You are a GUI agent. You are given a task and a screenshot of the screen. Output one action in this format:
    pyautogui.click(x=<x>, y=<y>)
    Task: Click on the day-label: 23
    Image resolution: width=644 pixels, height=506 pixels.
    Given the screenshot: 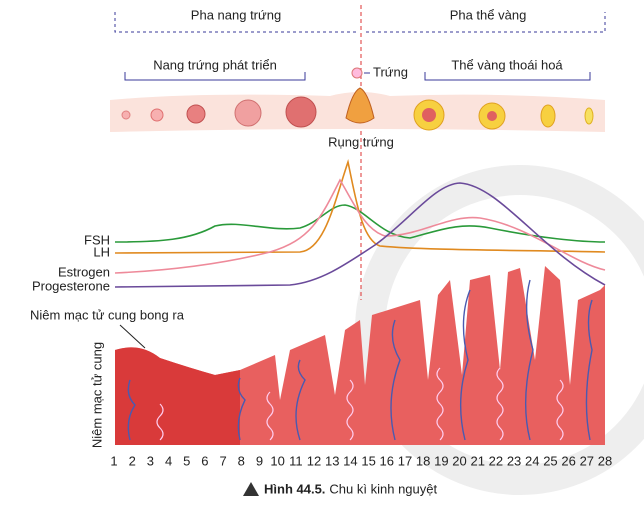 What is the action you would take?
    pyautogui.click(x=514, y=460)
    